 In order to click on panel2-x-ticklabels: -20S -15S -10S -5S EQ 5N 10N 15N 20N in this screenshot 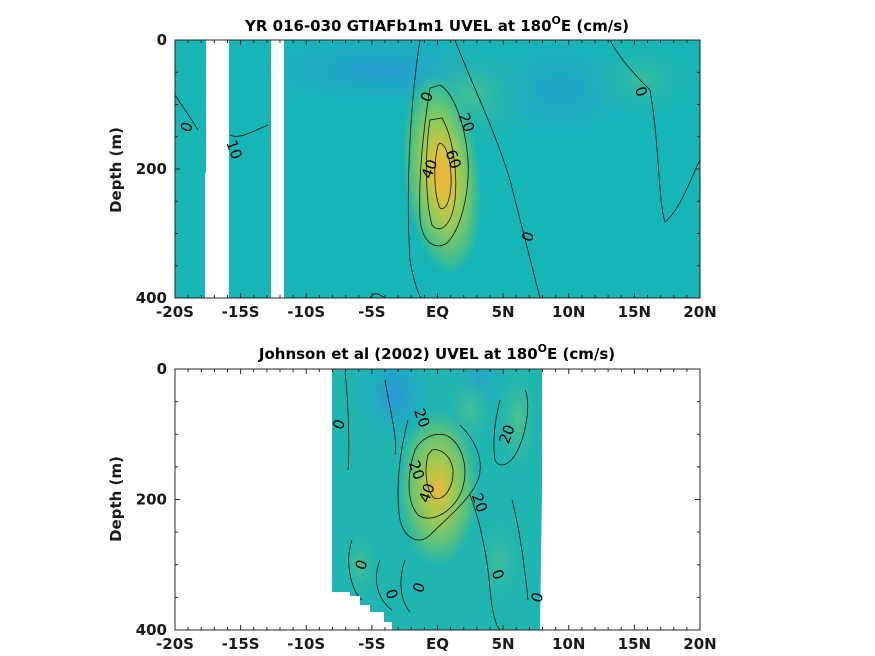, I will do `click(436, 644)`.